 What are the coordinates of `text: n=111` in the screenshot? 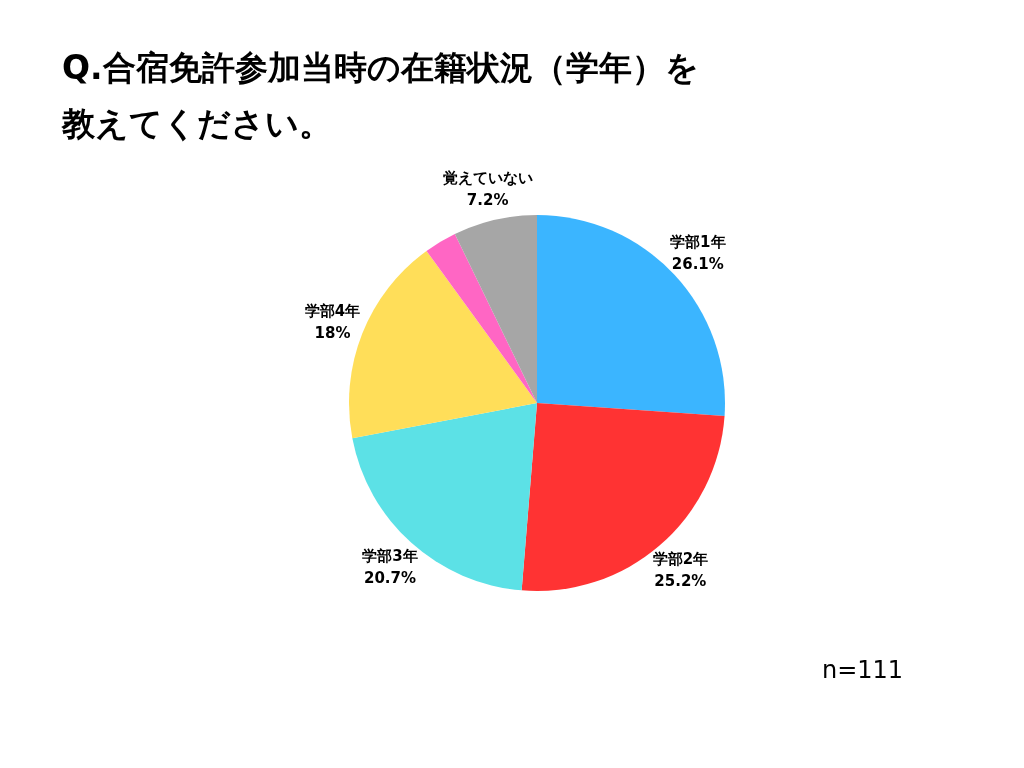 It's located at (863, 670).